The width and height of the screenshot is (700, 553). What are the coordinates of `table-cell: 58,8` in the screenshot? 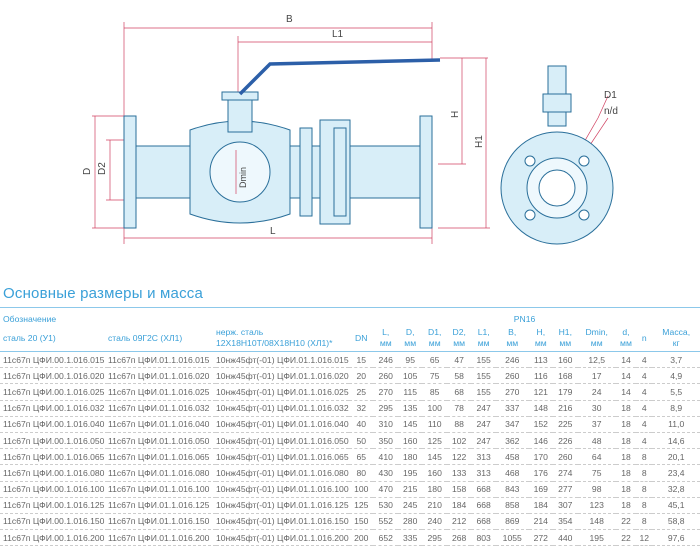 It's located at (676, 522).